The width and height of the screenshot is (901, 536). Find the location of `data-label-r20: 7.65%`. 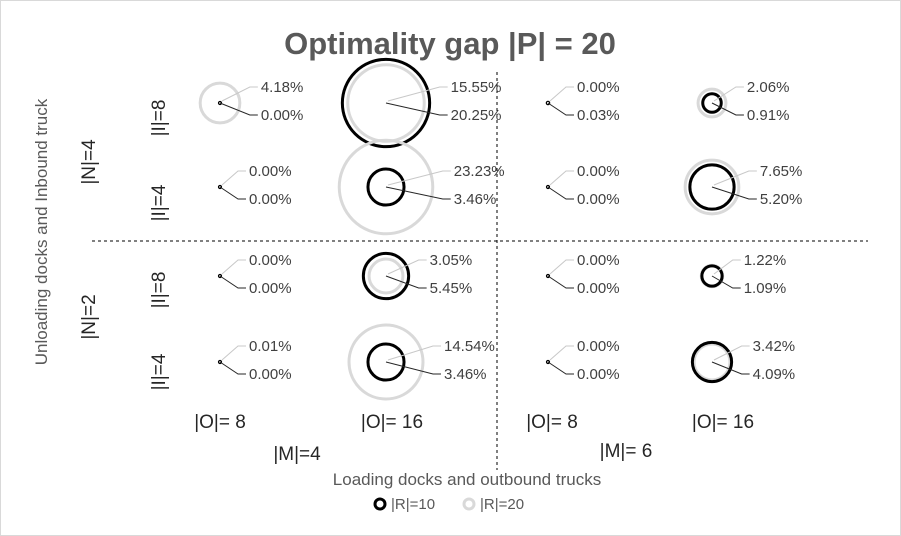

data-label-r20: 7.65% is located at coordinates (781, 171).